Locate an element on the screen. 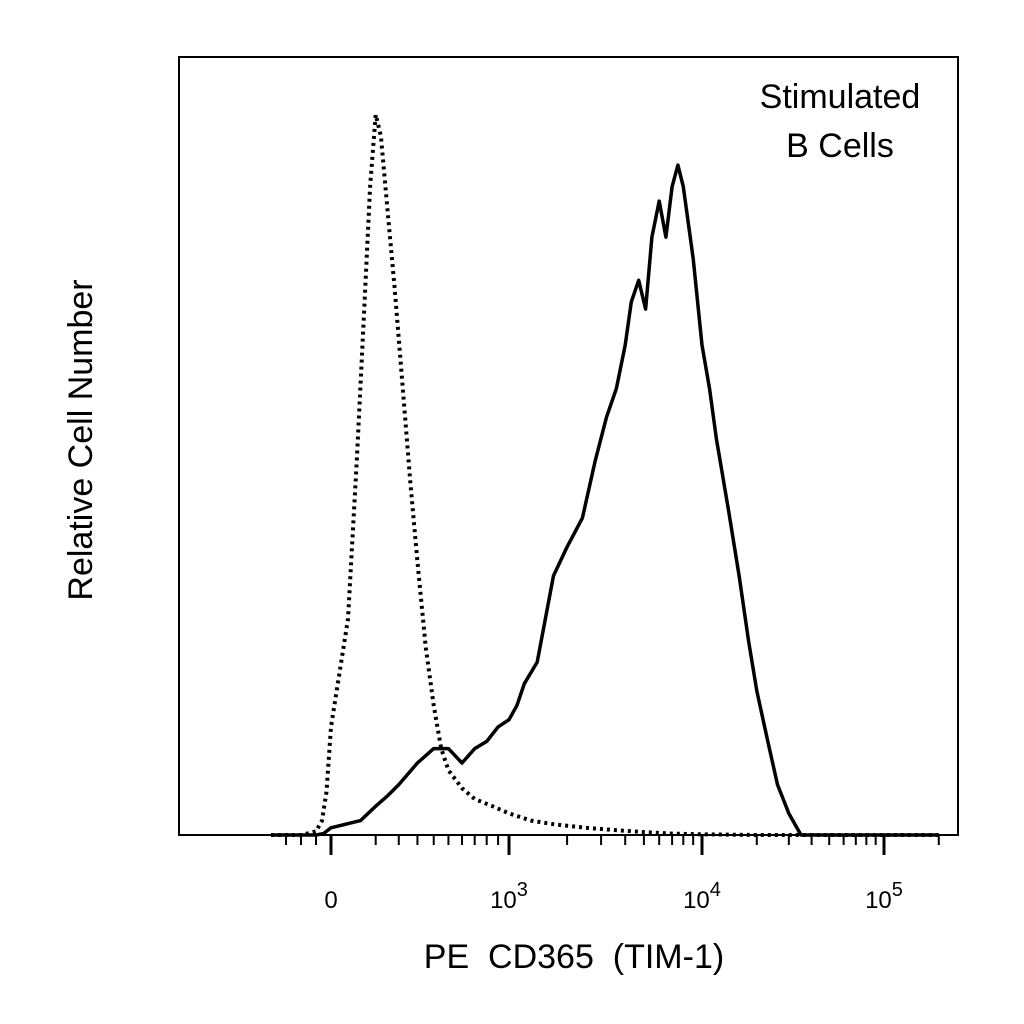 The image size is (1024, 1024). x-axis-tick-labels: 0 10³ 10⁴ 10⁵ is located at coordinates (613, 896).